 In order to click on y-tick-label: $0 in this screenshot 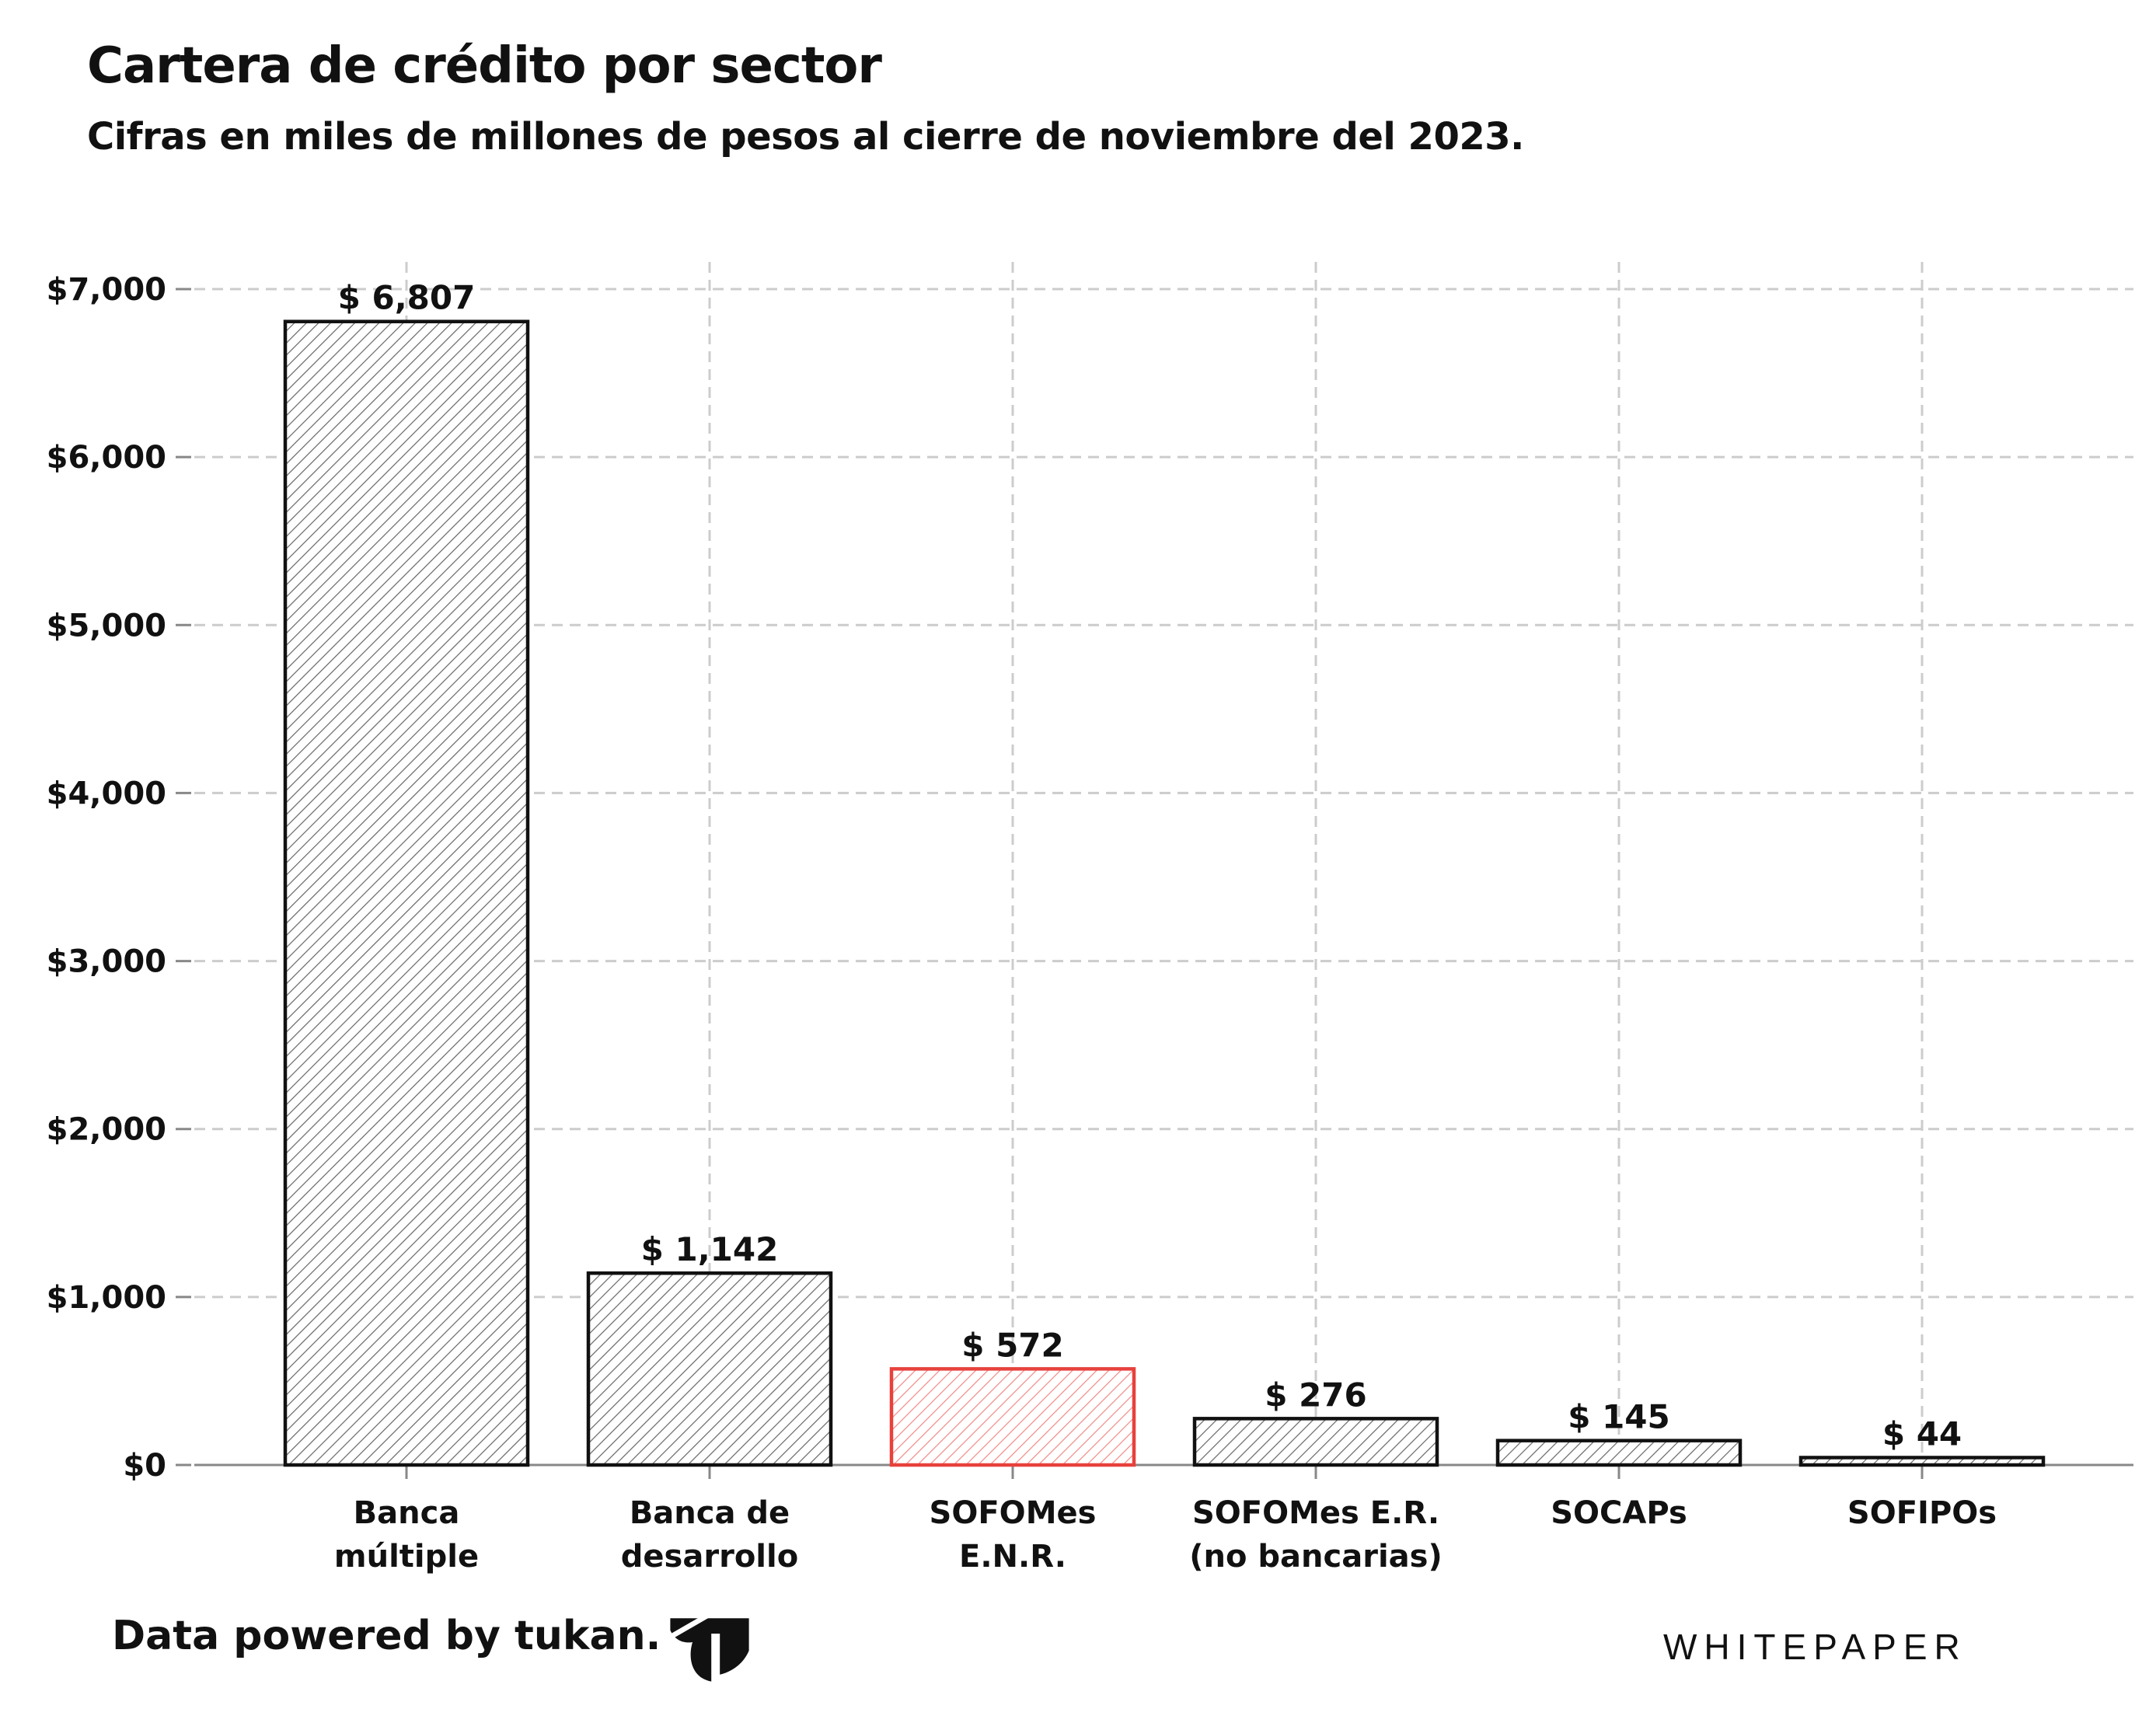, I will do `click(144, 1466)`.